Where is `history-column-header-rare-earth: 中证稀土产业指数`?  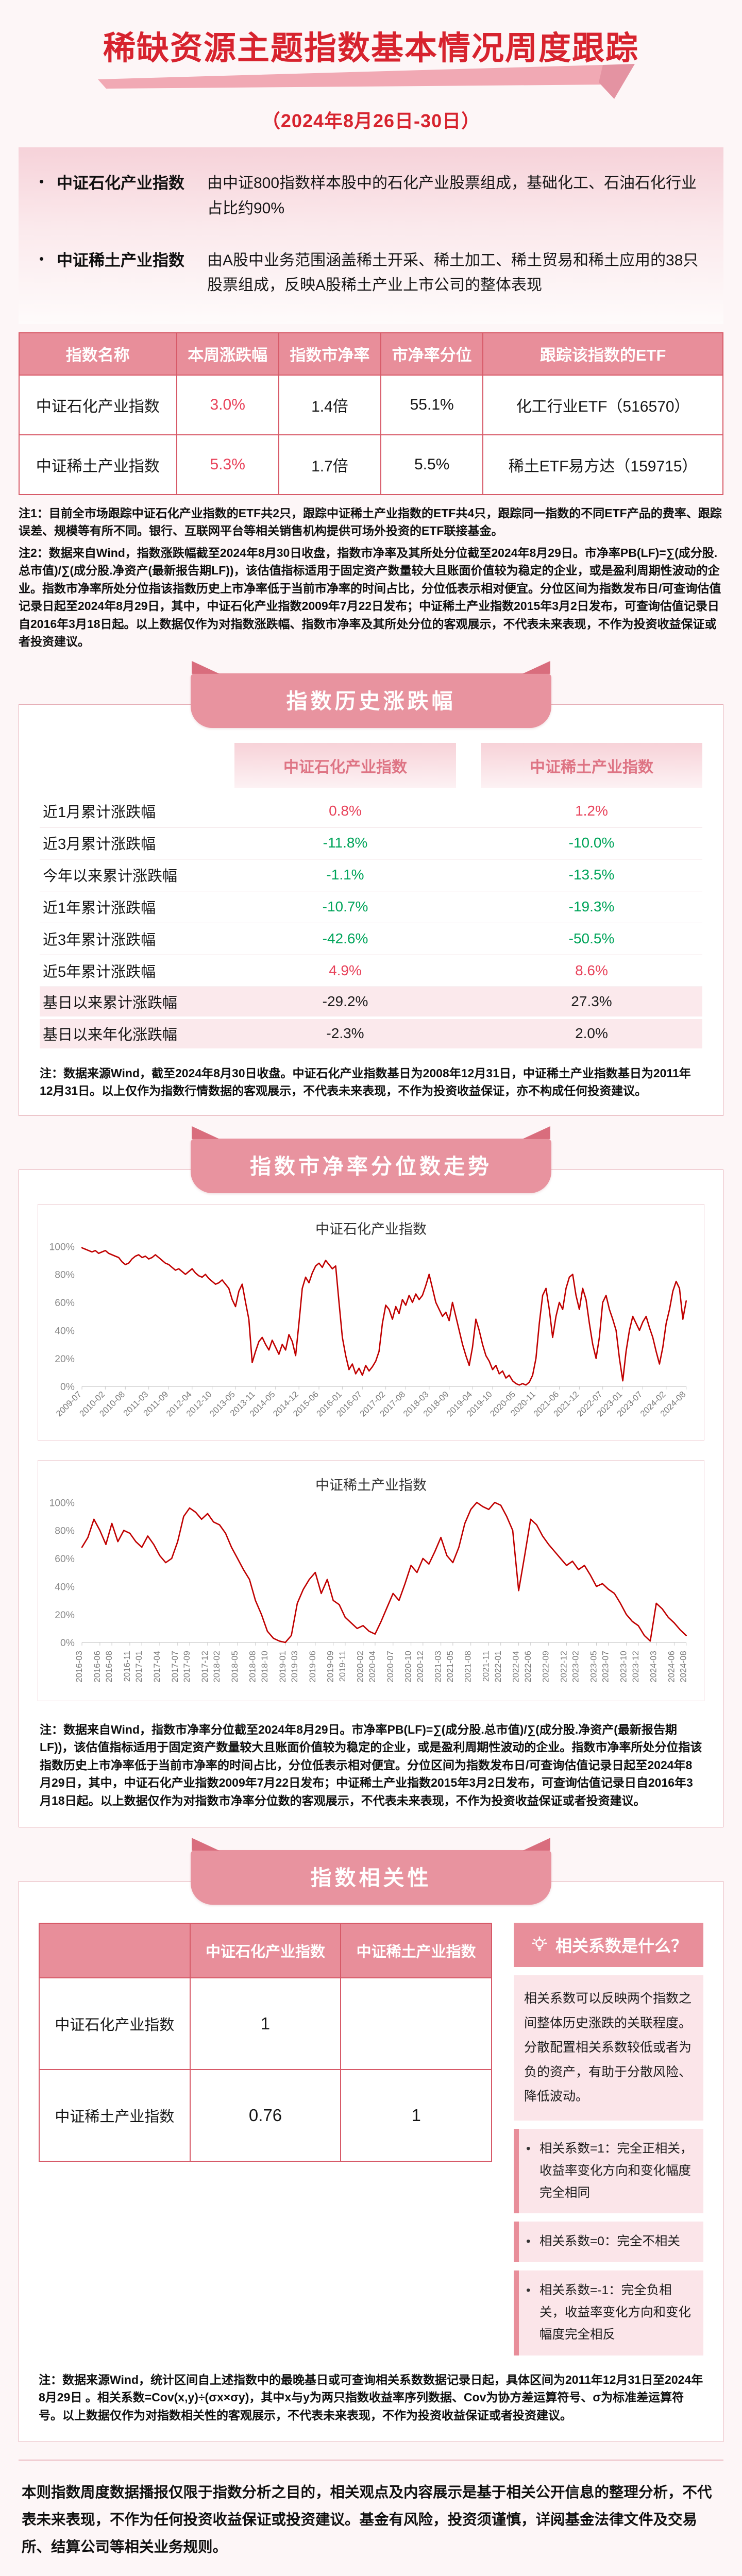 history-column-header-rare-earth: 中证稀土产业指数 is located at coordinates (591, 765).